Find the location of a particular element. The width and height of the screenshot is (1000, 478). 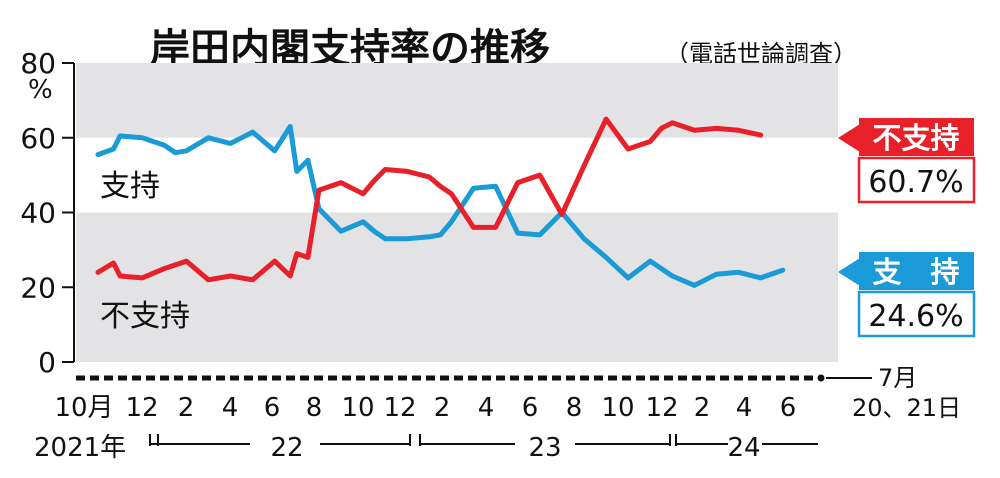

y-axis: 0 20 40 60 80 is located at coordinates (47, 213).